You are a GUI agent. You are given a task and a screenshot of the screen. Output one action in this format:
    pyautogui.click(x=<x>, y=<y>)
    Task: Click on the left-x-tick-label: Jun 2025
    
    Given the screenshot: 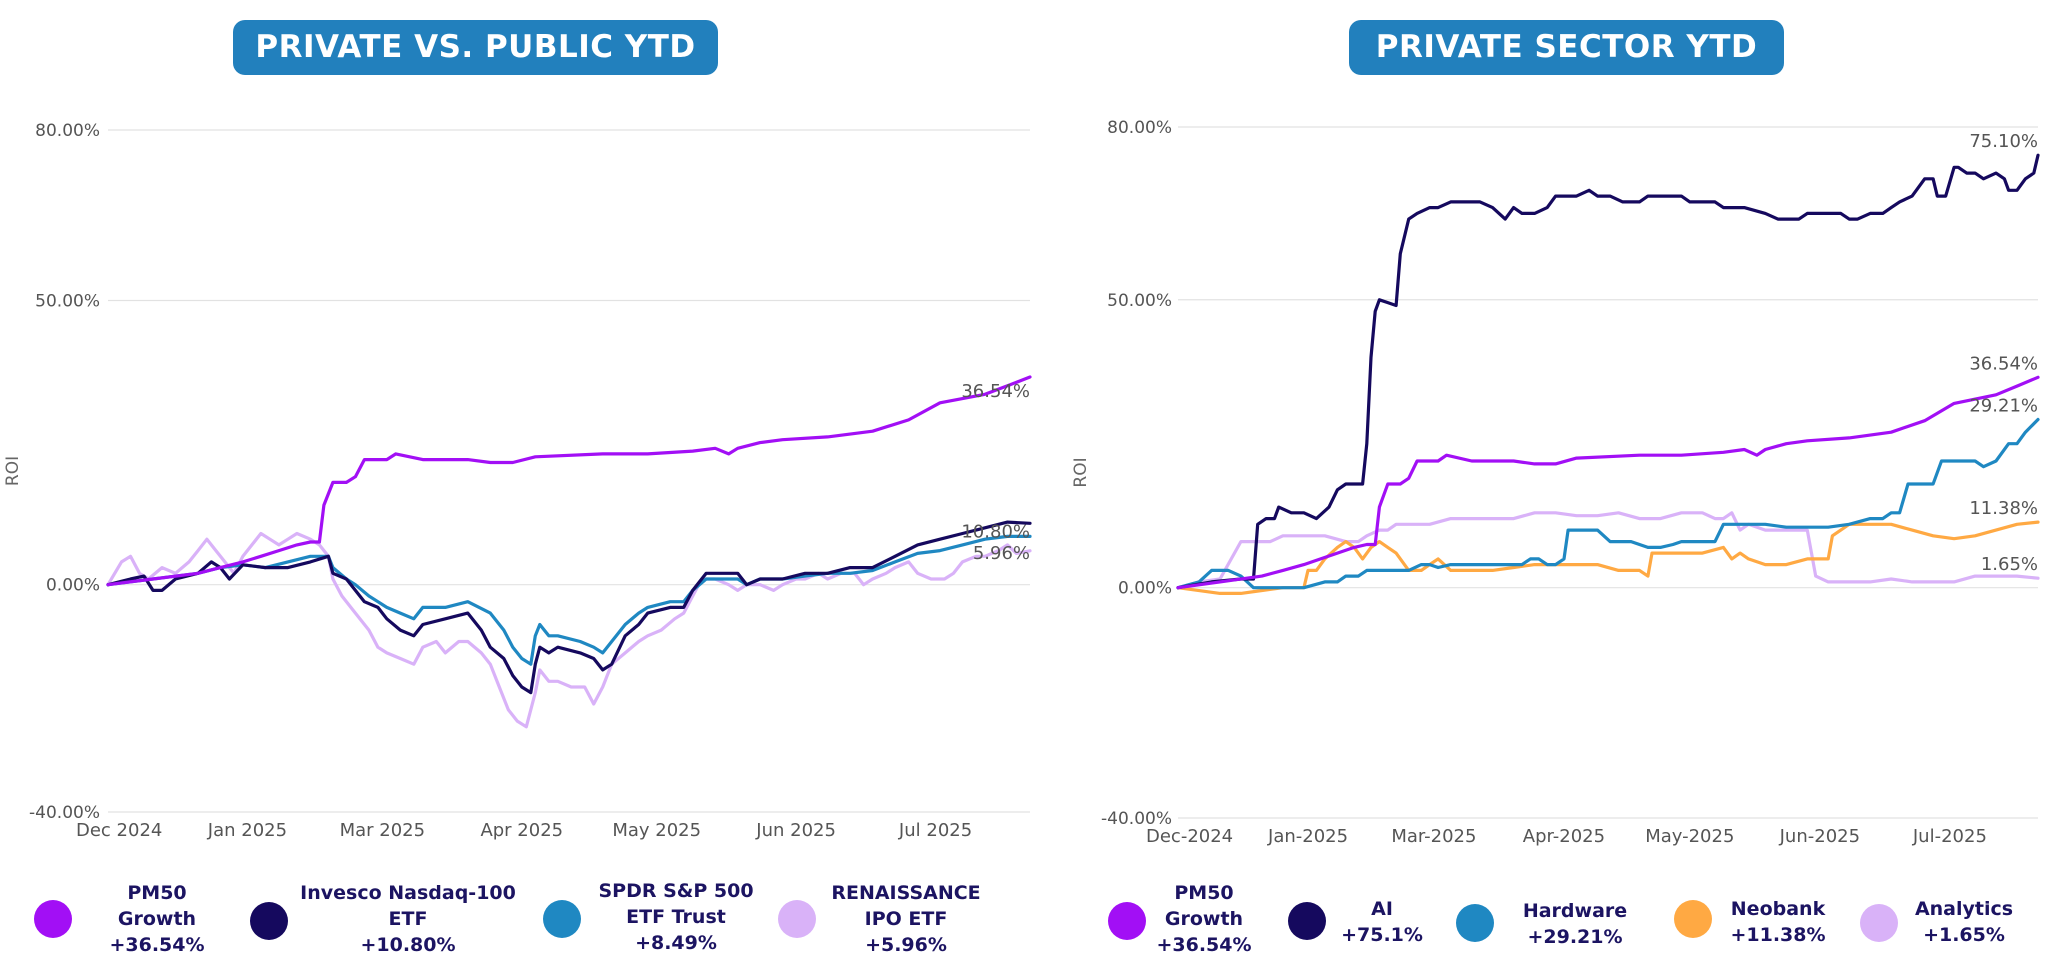 What is the action you would take?
    pyautogui.click(x=795, y=830)
    